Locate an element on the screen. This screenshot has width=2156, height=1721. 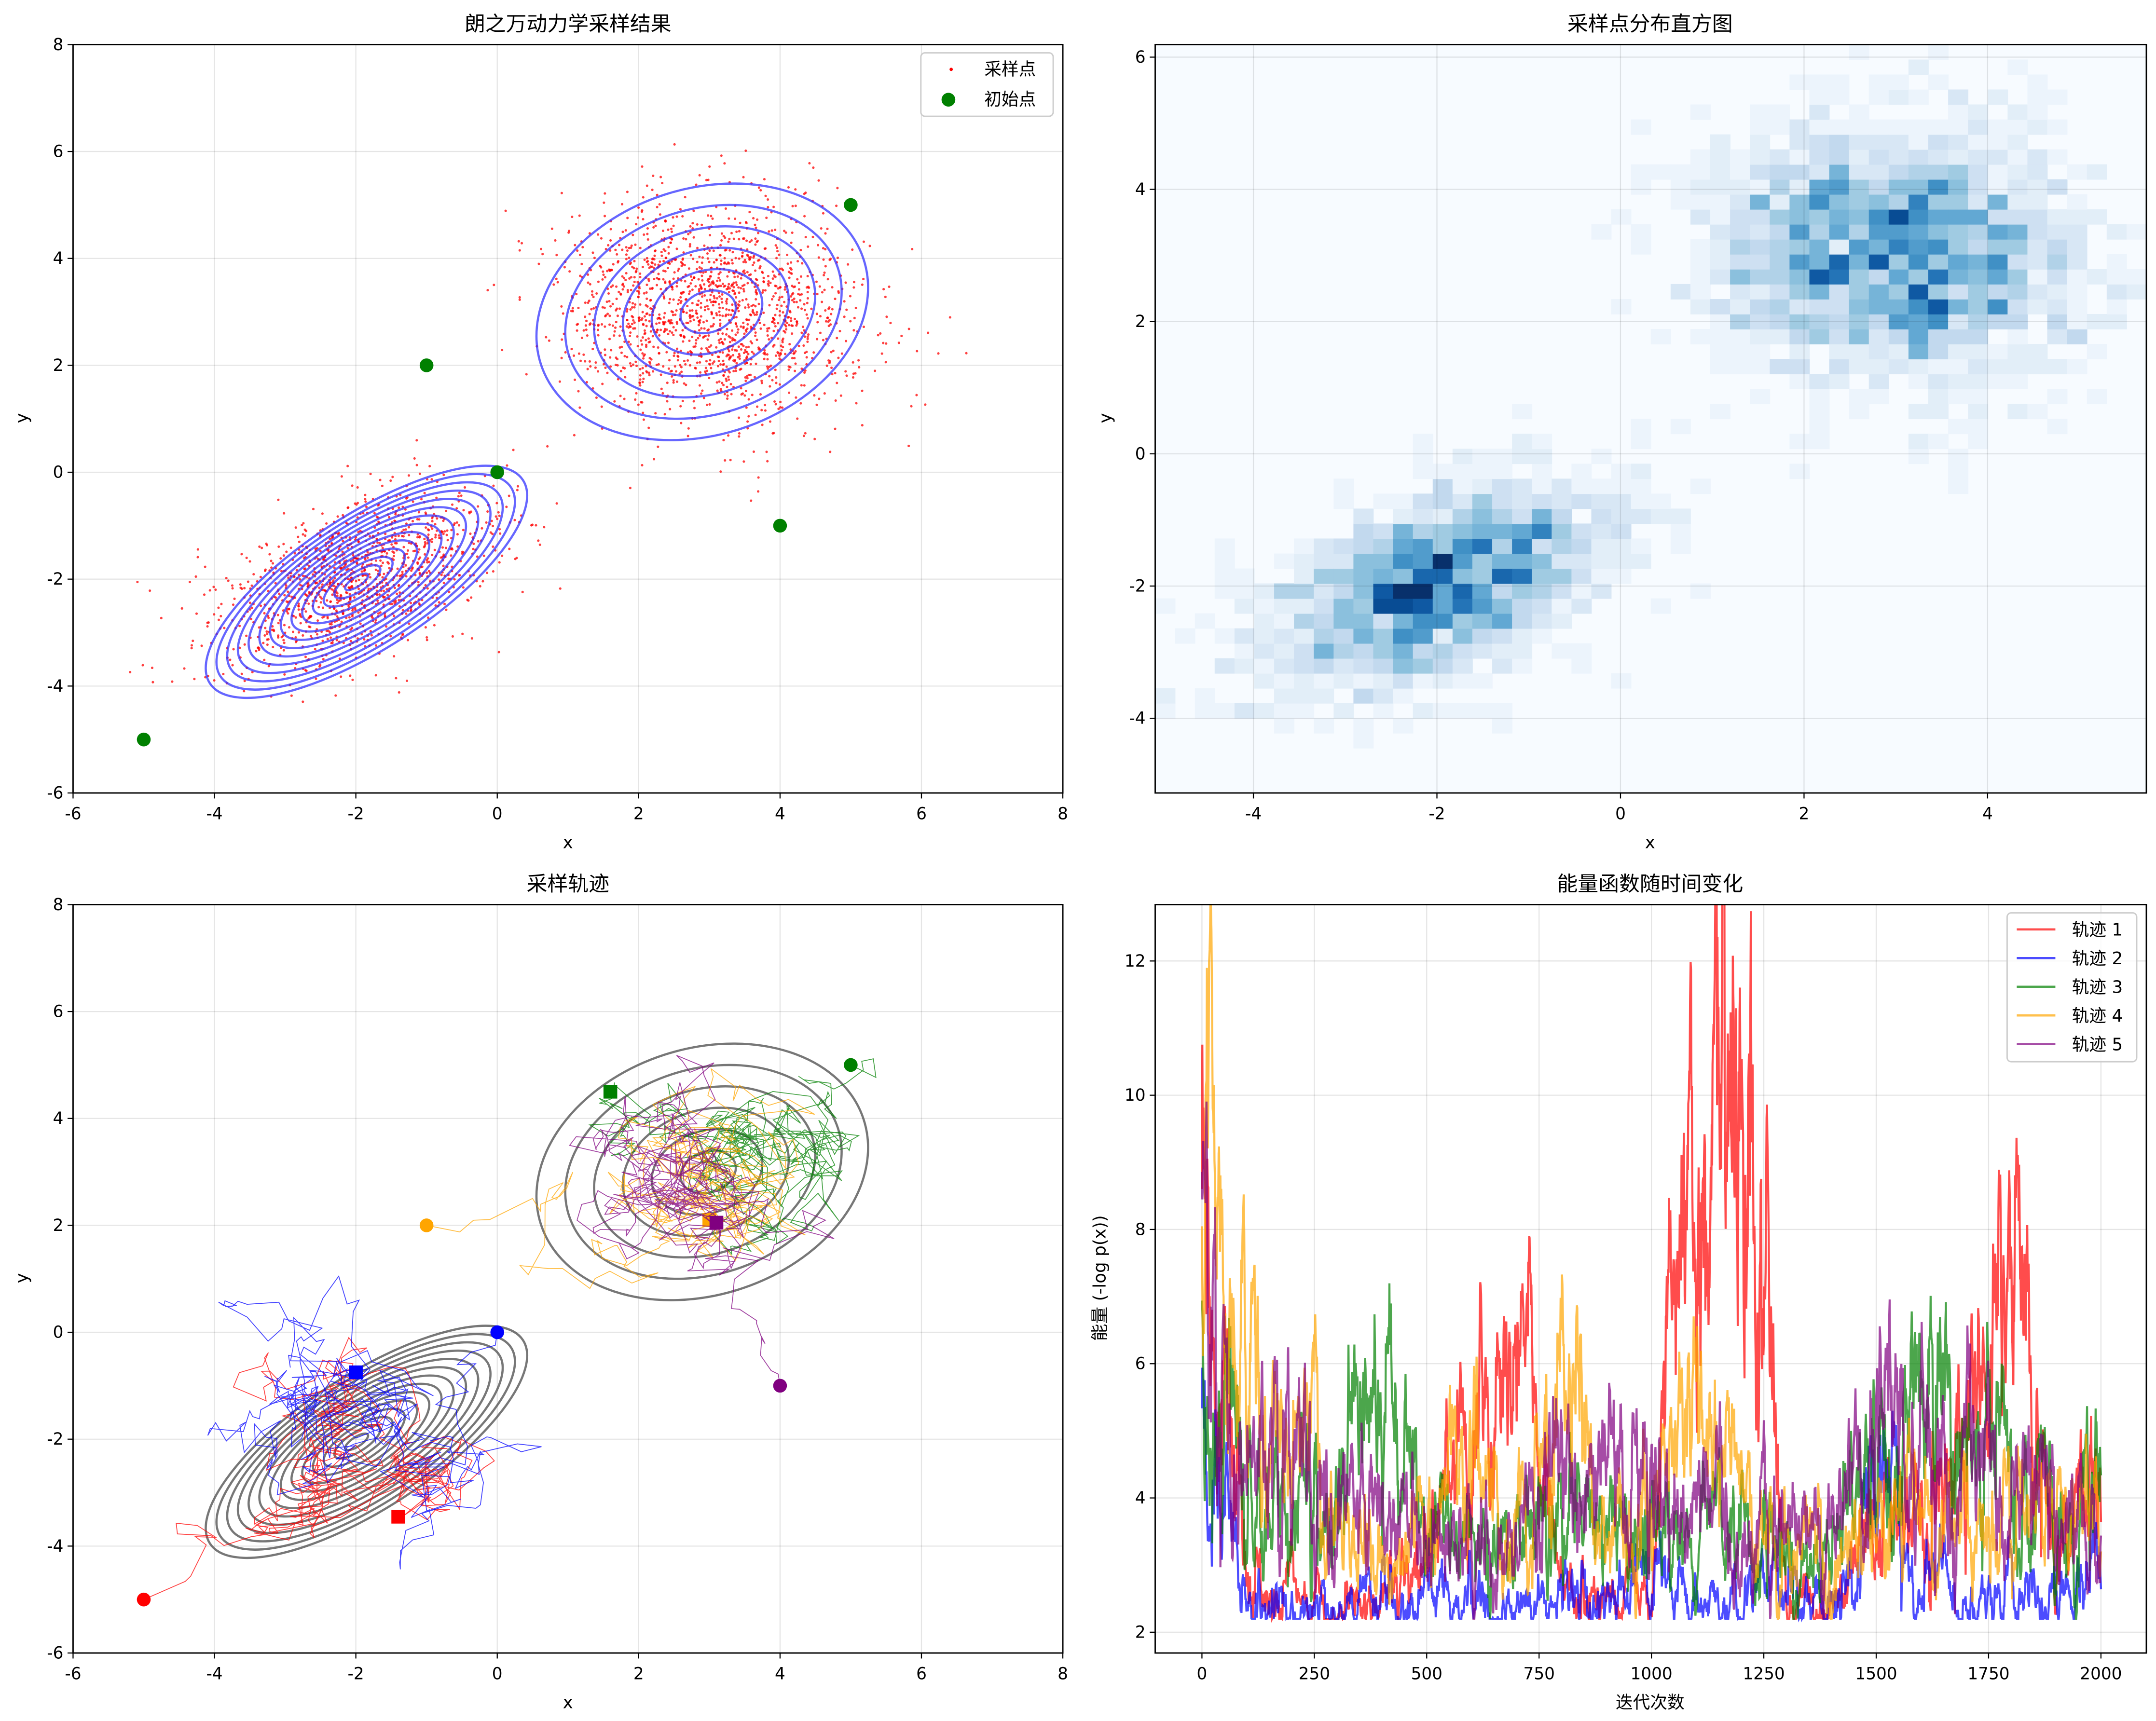
x-tick-label: 2 is located at coordinates (638, 1673).